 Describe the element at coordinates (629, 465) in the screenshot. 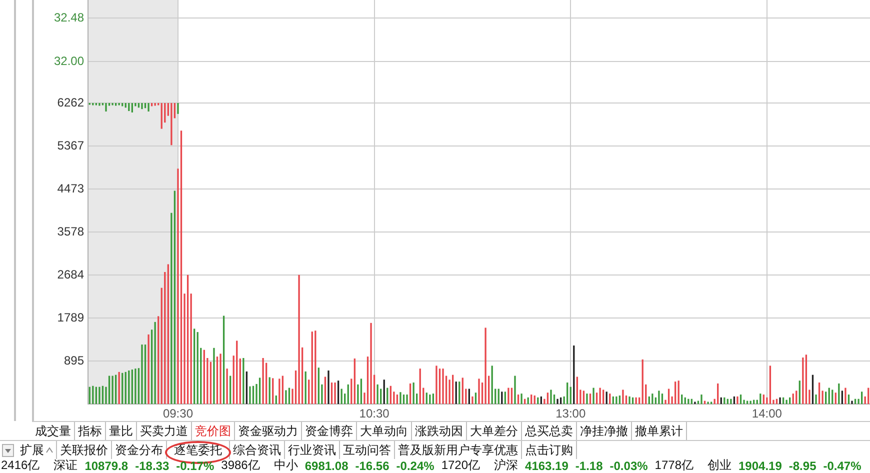

I see `text: -0.03%` at that location.